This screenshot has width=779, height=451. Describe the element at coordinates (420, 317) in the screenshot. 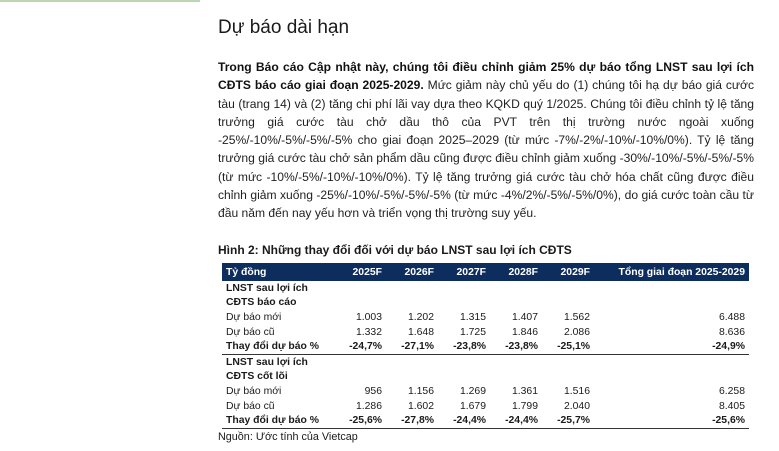

I see `table-cell: 1.202` at that location.